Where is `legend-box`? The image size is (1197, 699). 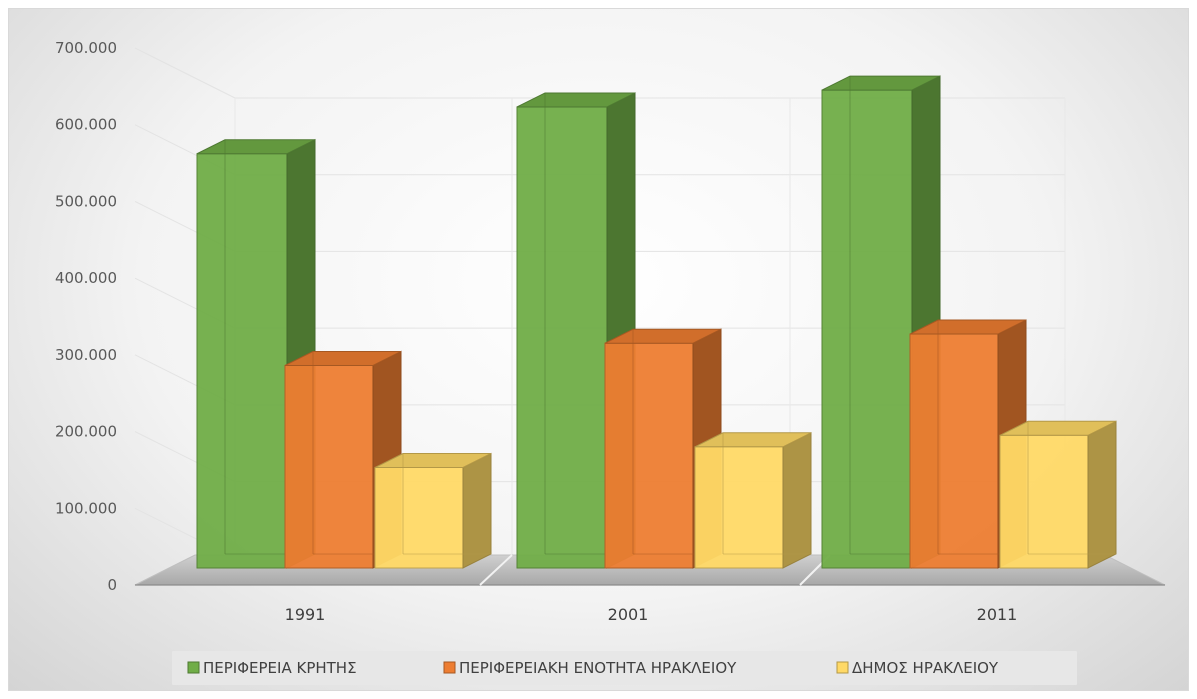 legend-box is located at coordinates (624, 668).